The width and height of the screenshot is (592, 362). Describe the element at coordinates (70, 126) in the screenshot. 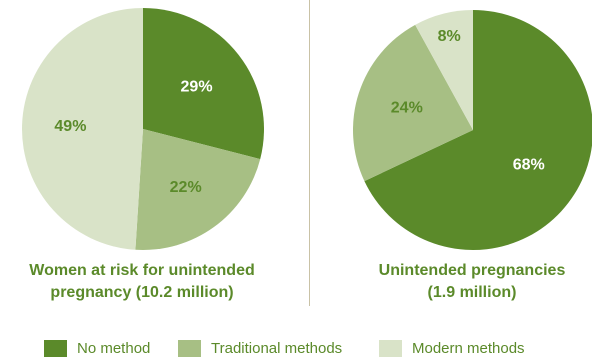

I see `pie-label-modern-methods: 49%` at that location.